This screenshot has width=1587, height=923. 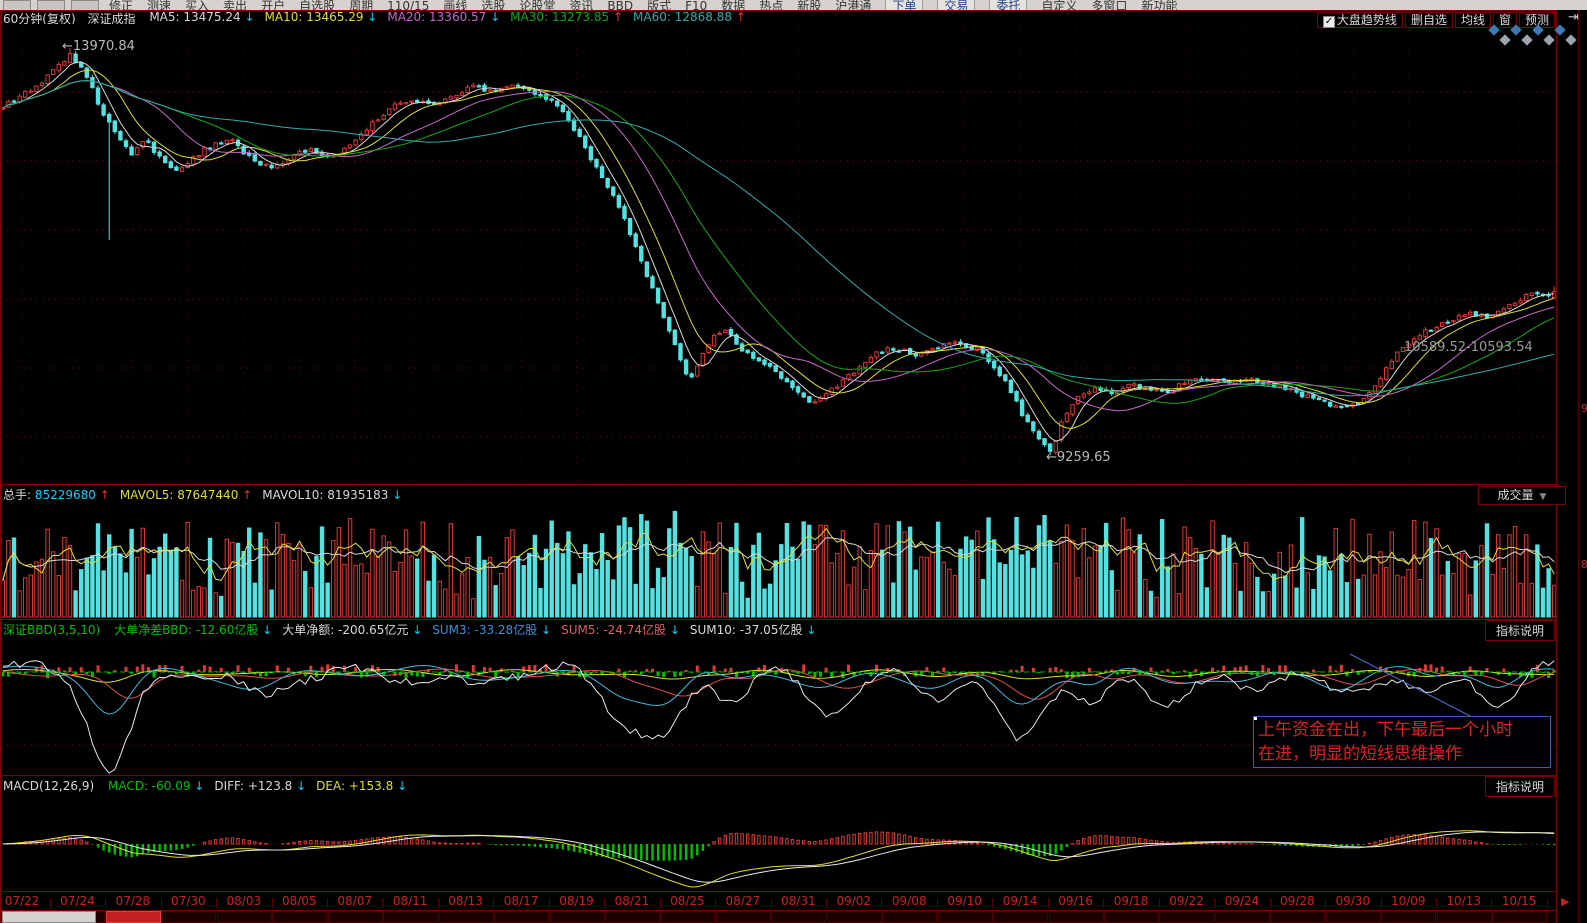 What do you see at coordinates (1353, 901) in the screenshot?
I see `date-label-09-30: 09/30` at bounding box center [1353, 901].